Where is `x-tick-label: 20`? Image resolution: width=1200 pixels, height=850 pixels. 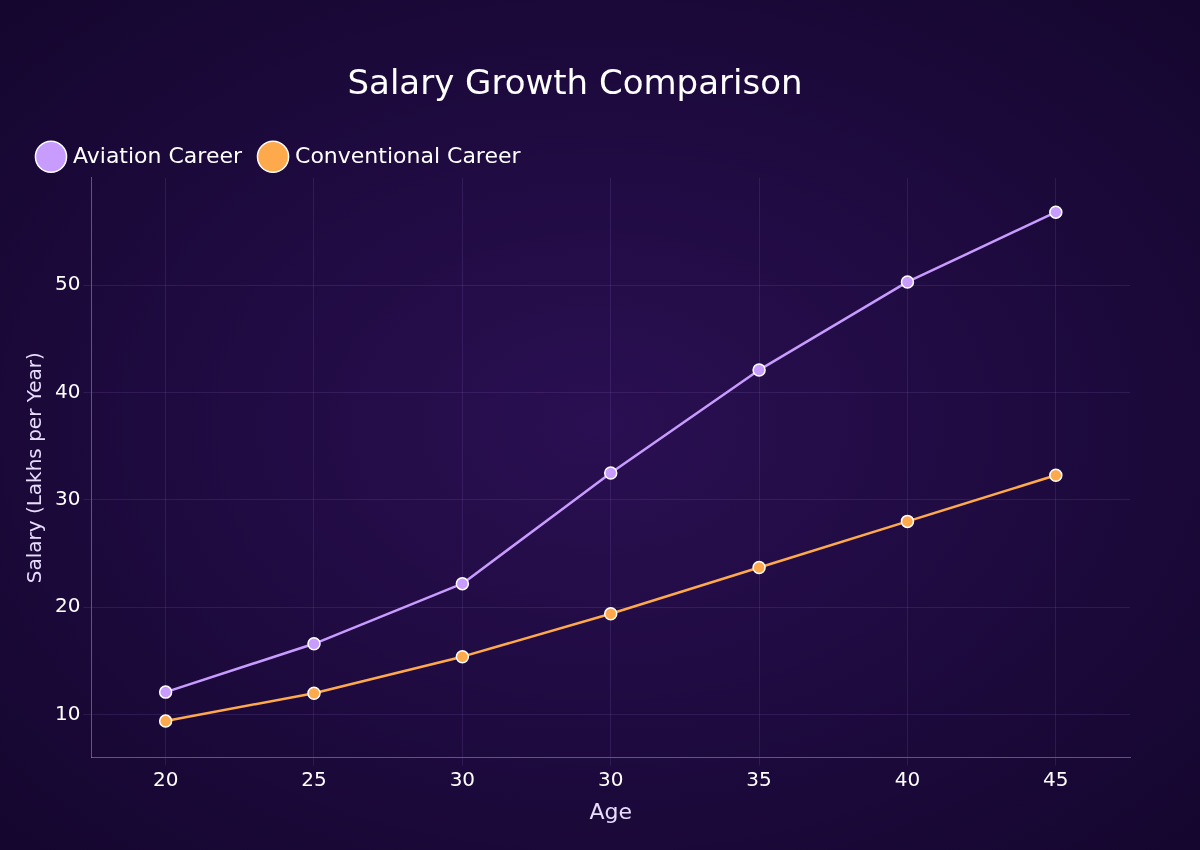 x-tick-label: 20 is located at coordinates (165, 778).